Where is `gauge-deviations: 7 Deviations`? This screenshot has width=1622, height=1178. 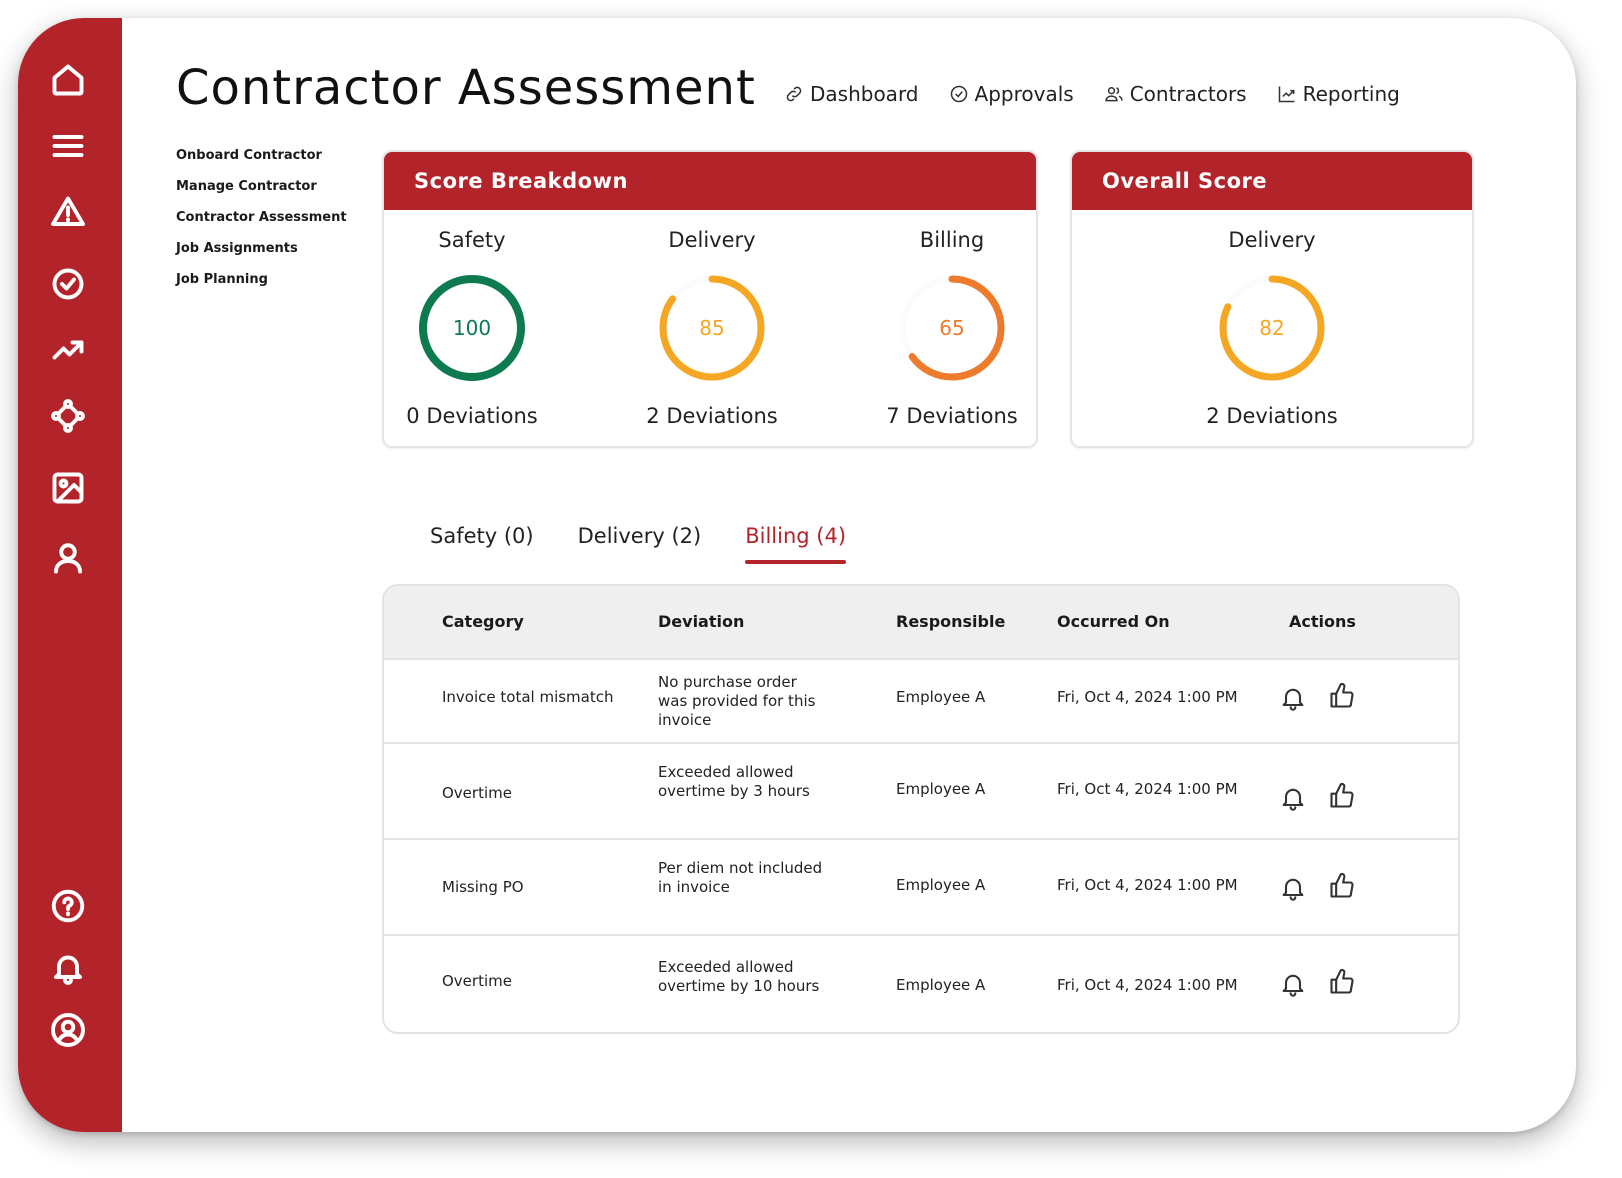
gauge-deviations: 7 Deviations is located at coordinates (952, 416).